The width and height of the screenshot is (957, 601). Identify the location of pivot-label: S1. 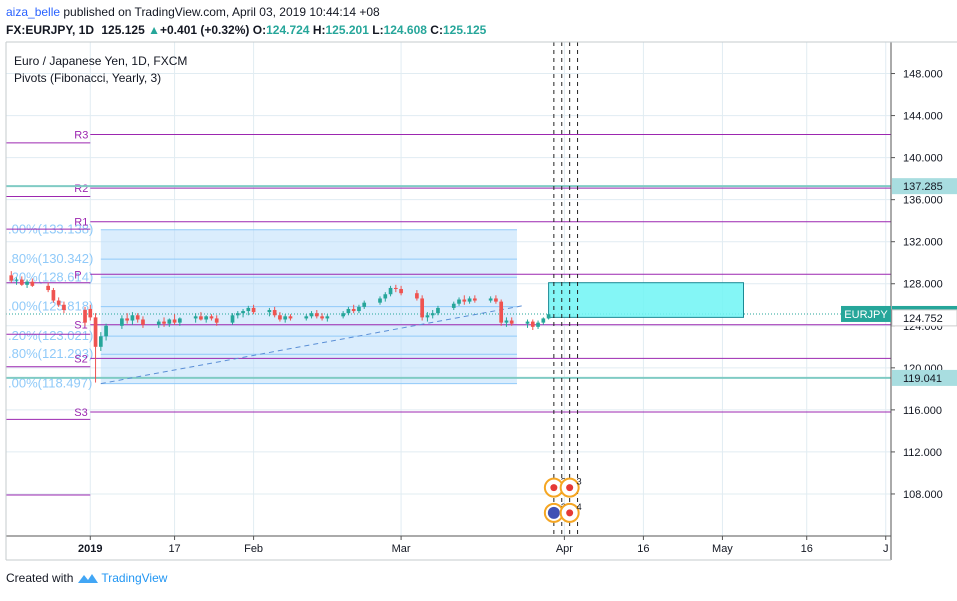
(80, 326).